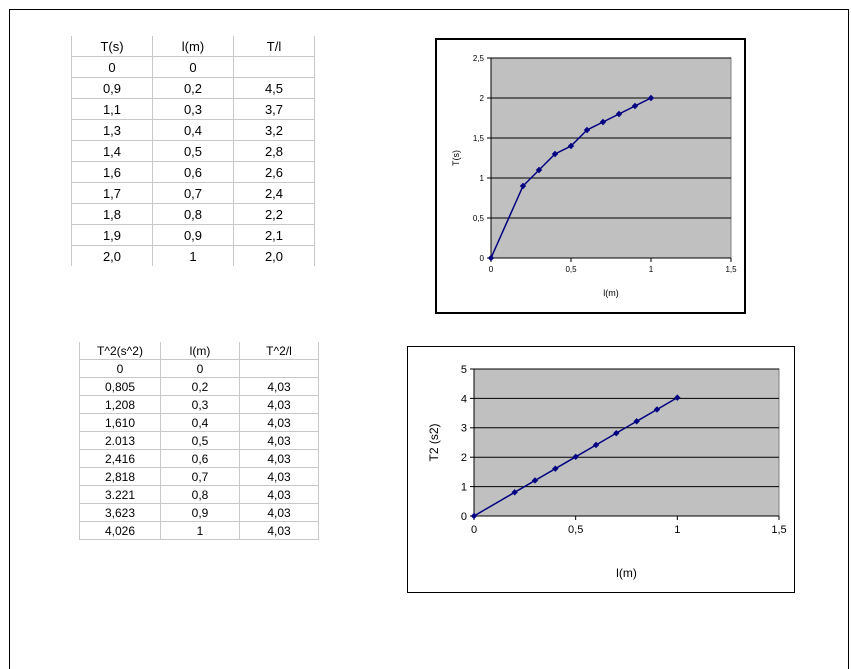  I want to click on table-cell: 2,1, so click(274, 235).